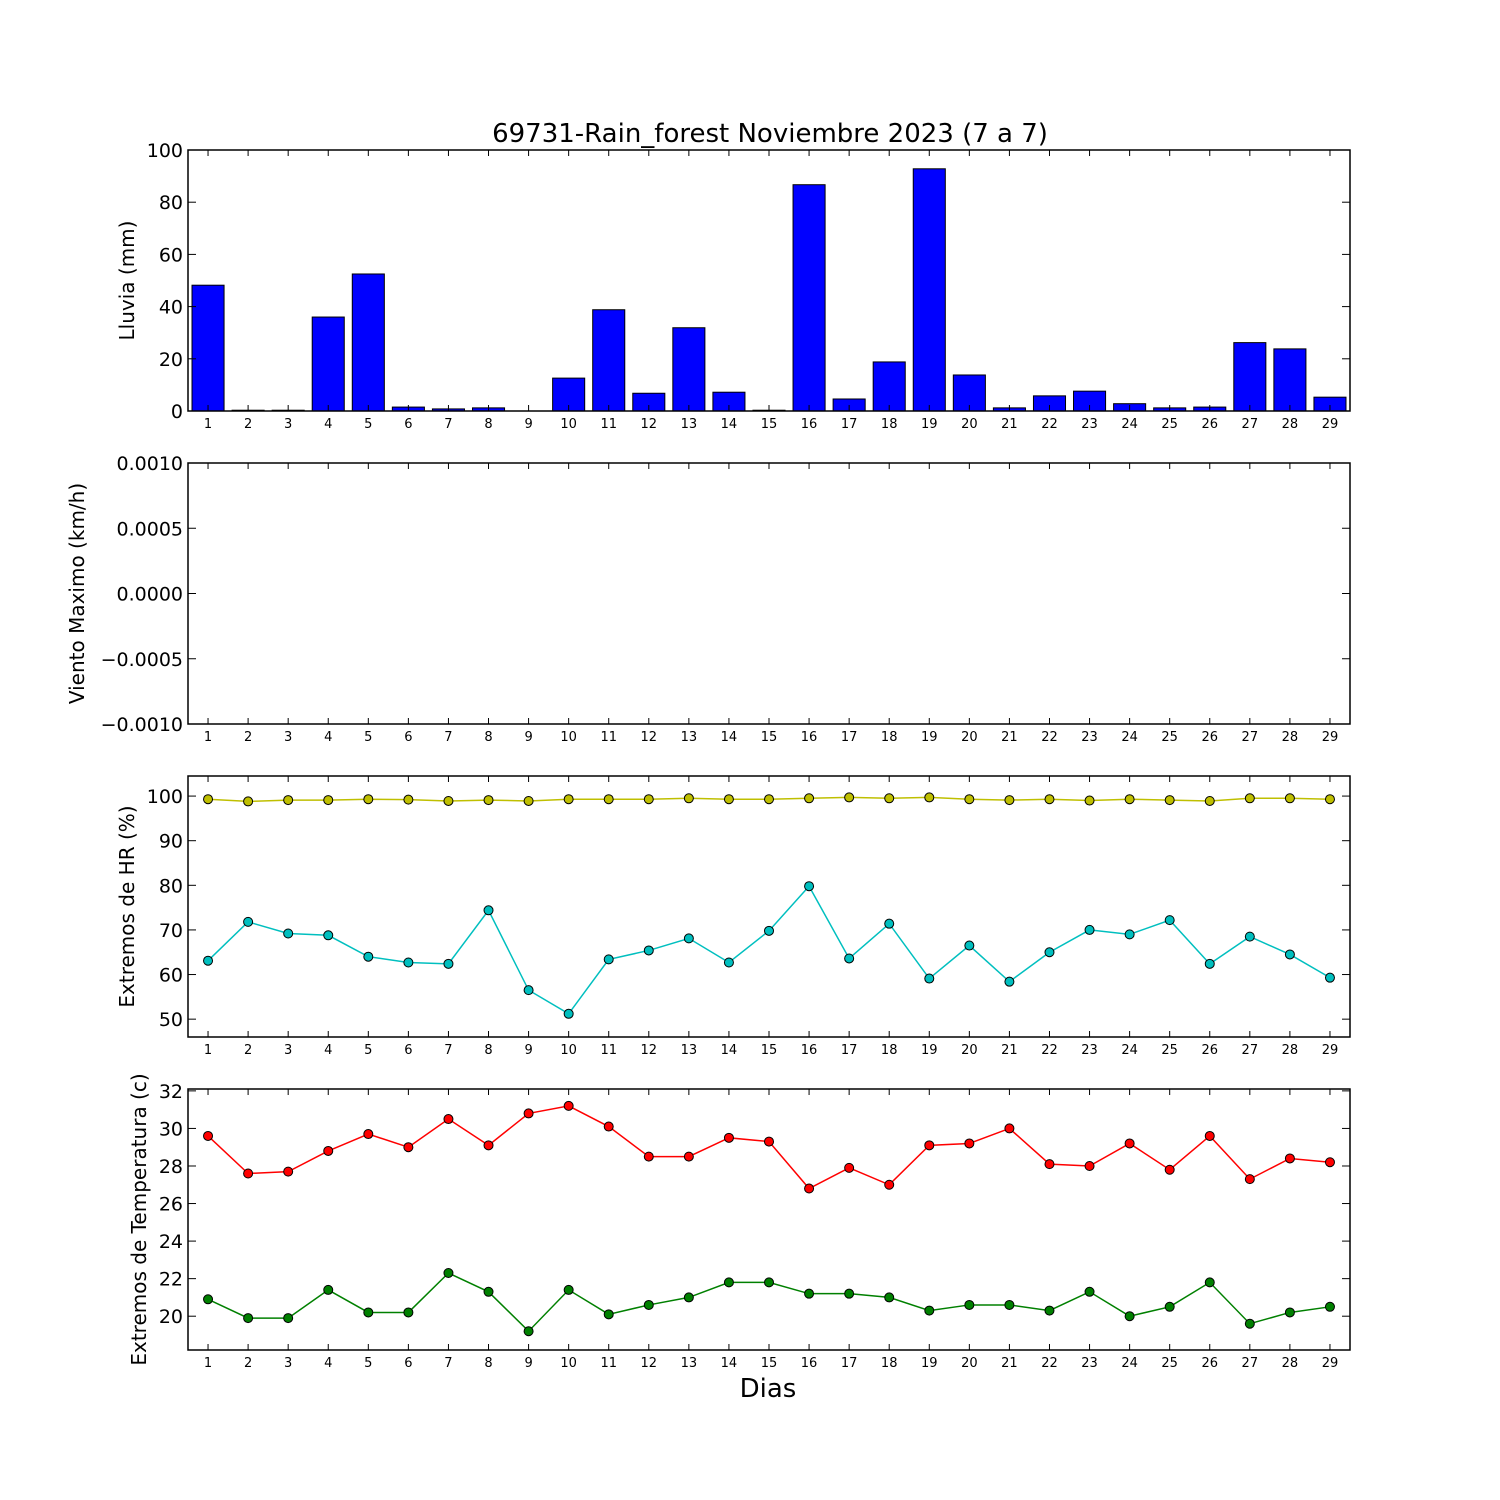 The width and height of the screenshot is (1500, 1500). I want to click on x-tick-label: 13, so click(689, 1050).